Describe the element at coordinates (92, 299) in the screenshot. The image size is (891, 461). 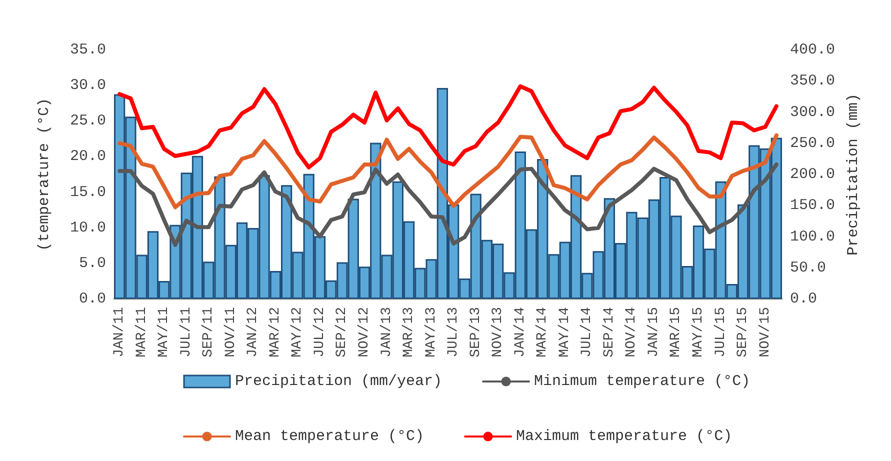
I see `y-tick-label: 0.0` at that location.